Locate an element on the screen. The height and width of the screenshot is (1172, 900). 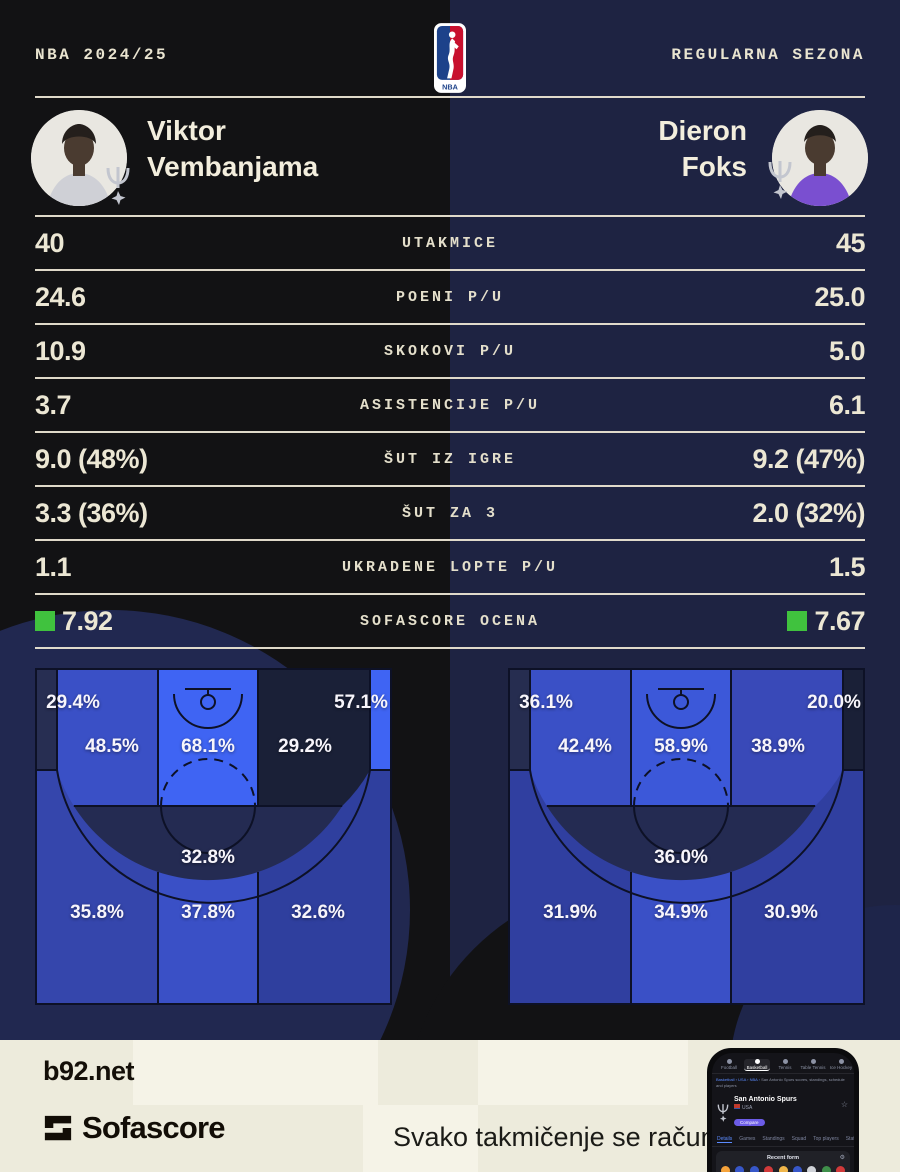
basketball-icon is located at coordinates (757, 1061).